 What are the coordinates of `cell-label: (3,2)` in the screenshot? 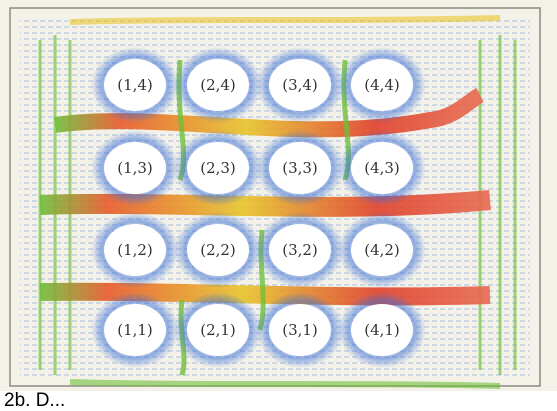 It's located at (300, 250).